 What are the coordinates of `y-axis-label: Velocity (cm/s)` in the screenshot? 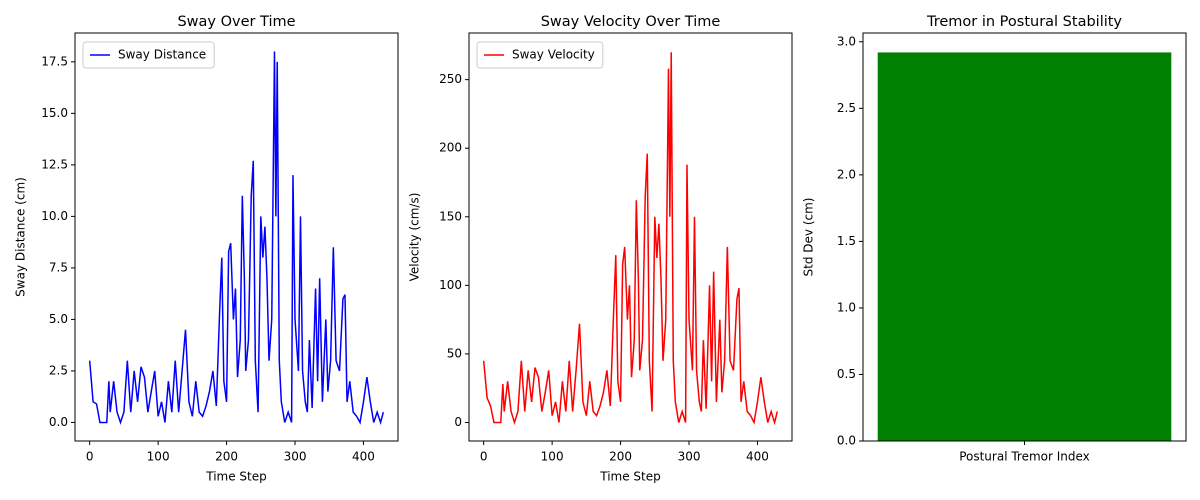 It's located at (415, 237).